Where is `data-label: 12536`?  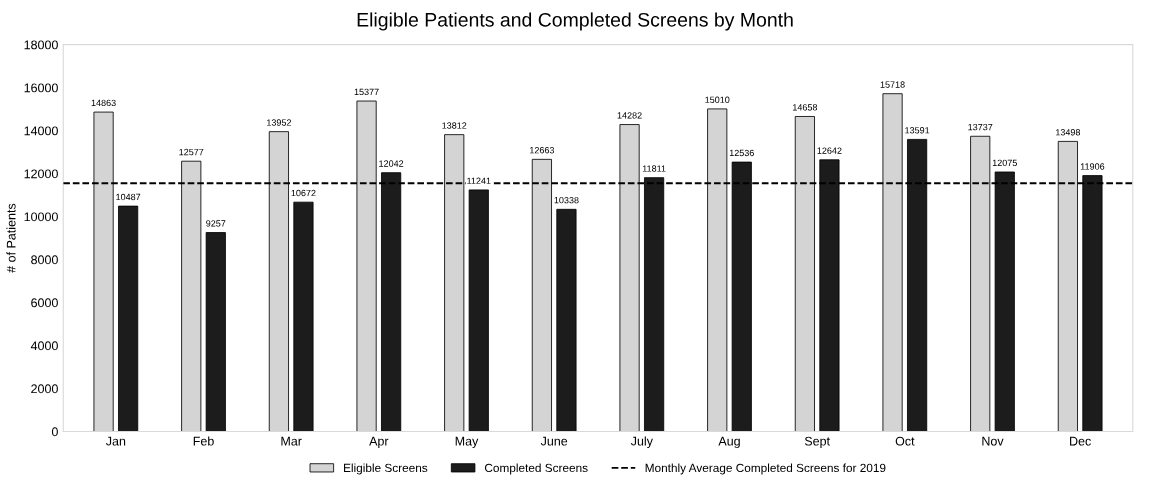
data-label: 12536 is located at coordinates (741, 153).